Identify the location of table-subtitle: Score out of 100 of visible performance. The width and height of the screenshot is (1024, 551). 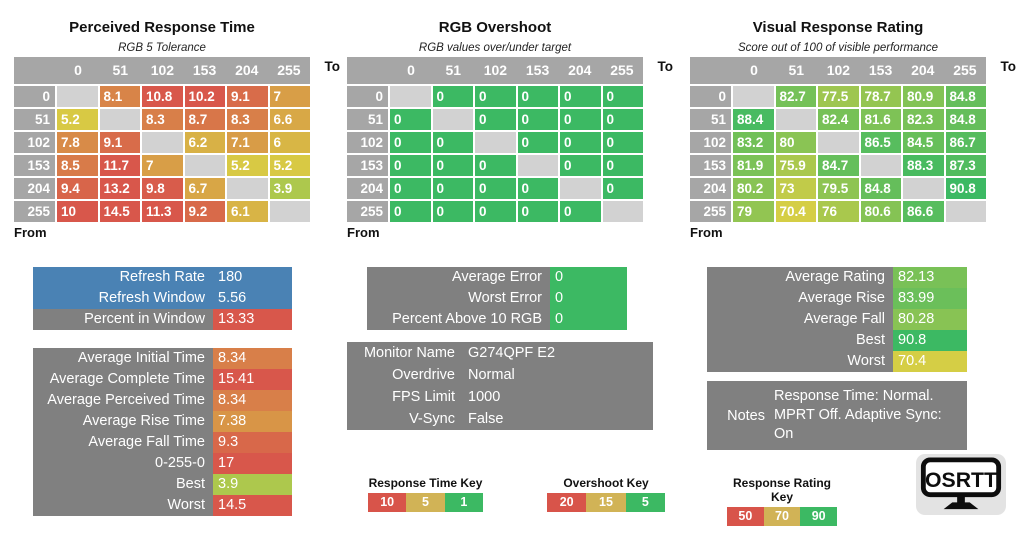
(838, 48).